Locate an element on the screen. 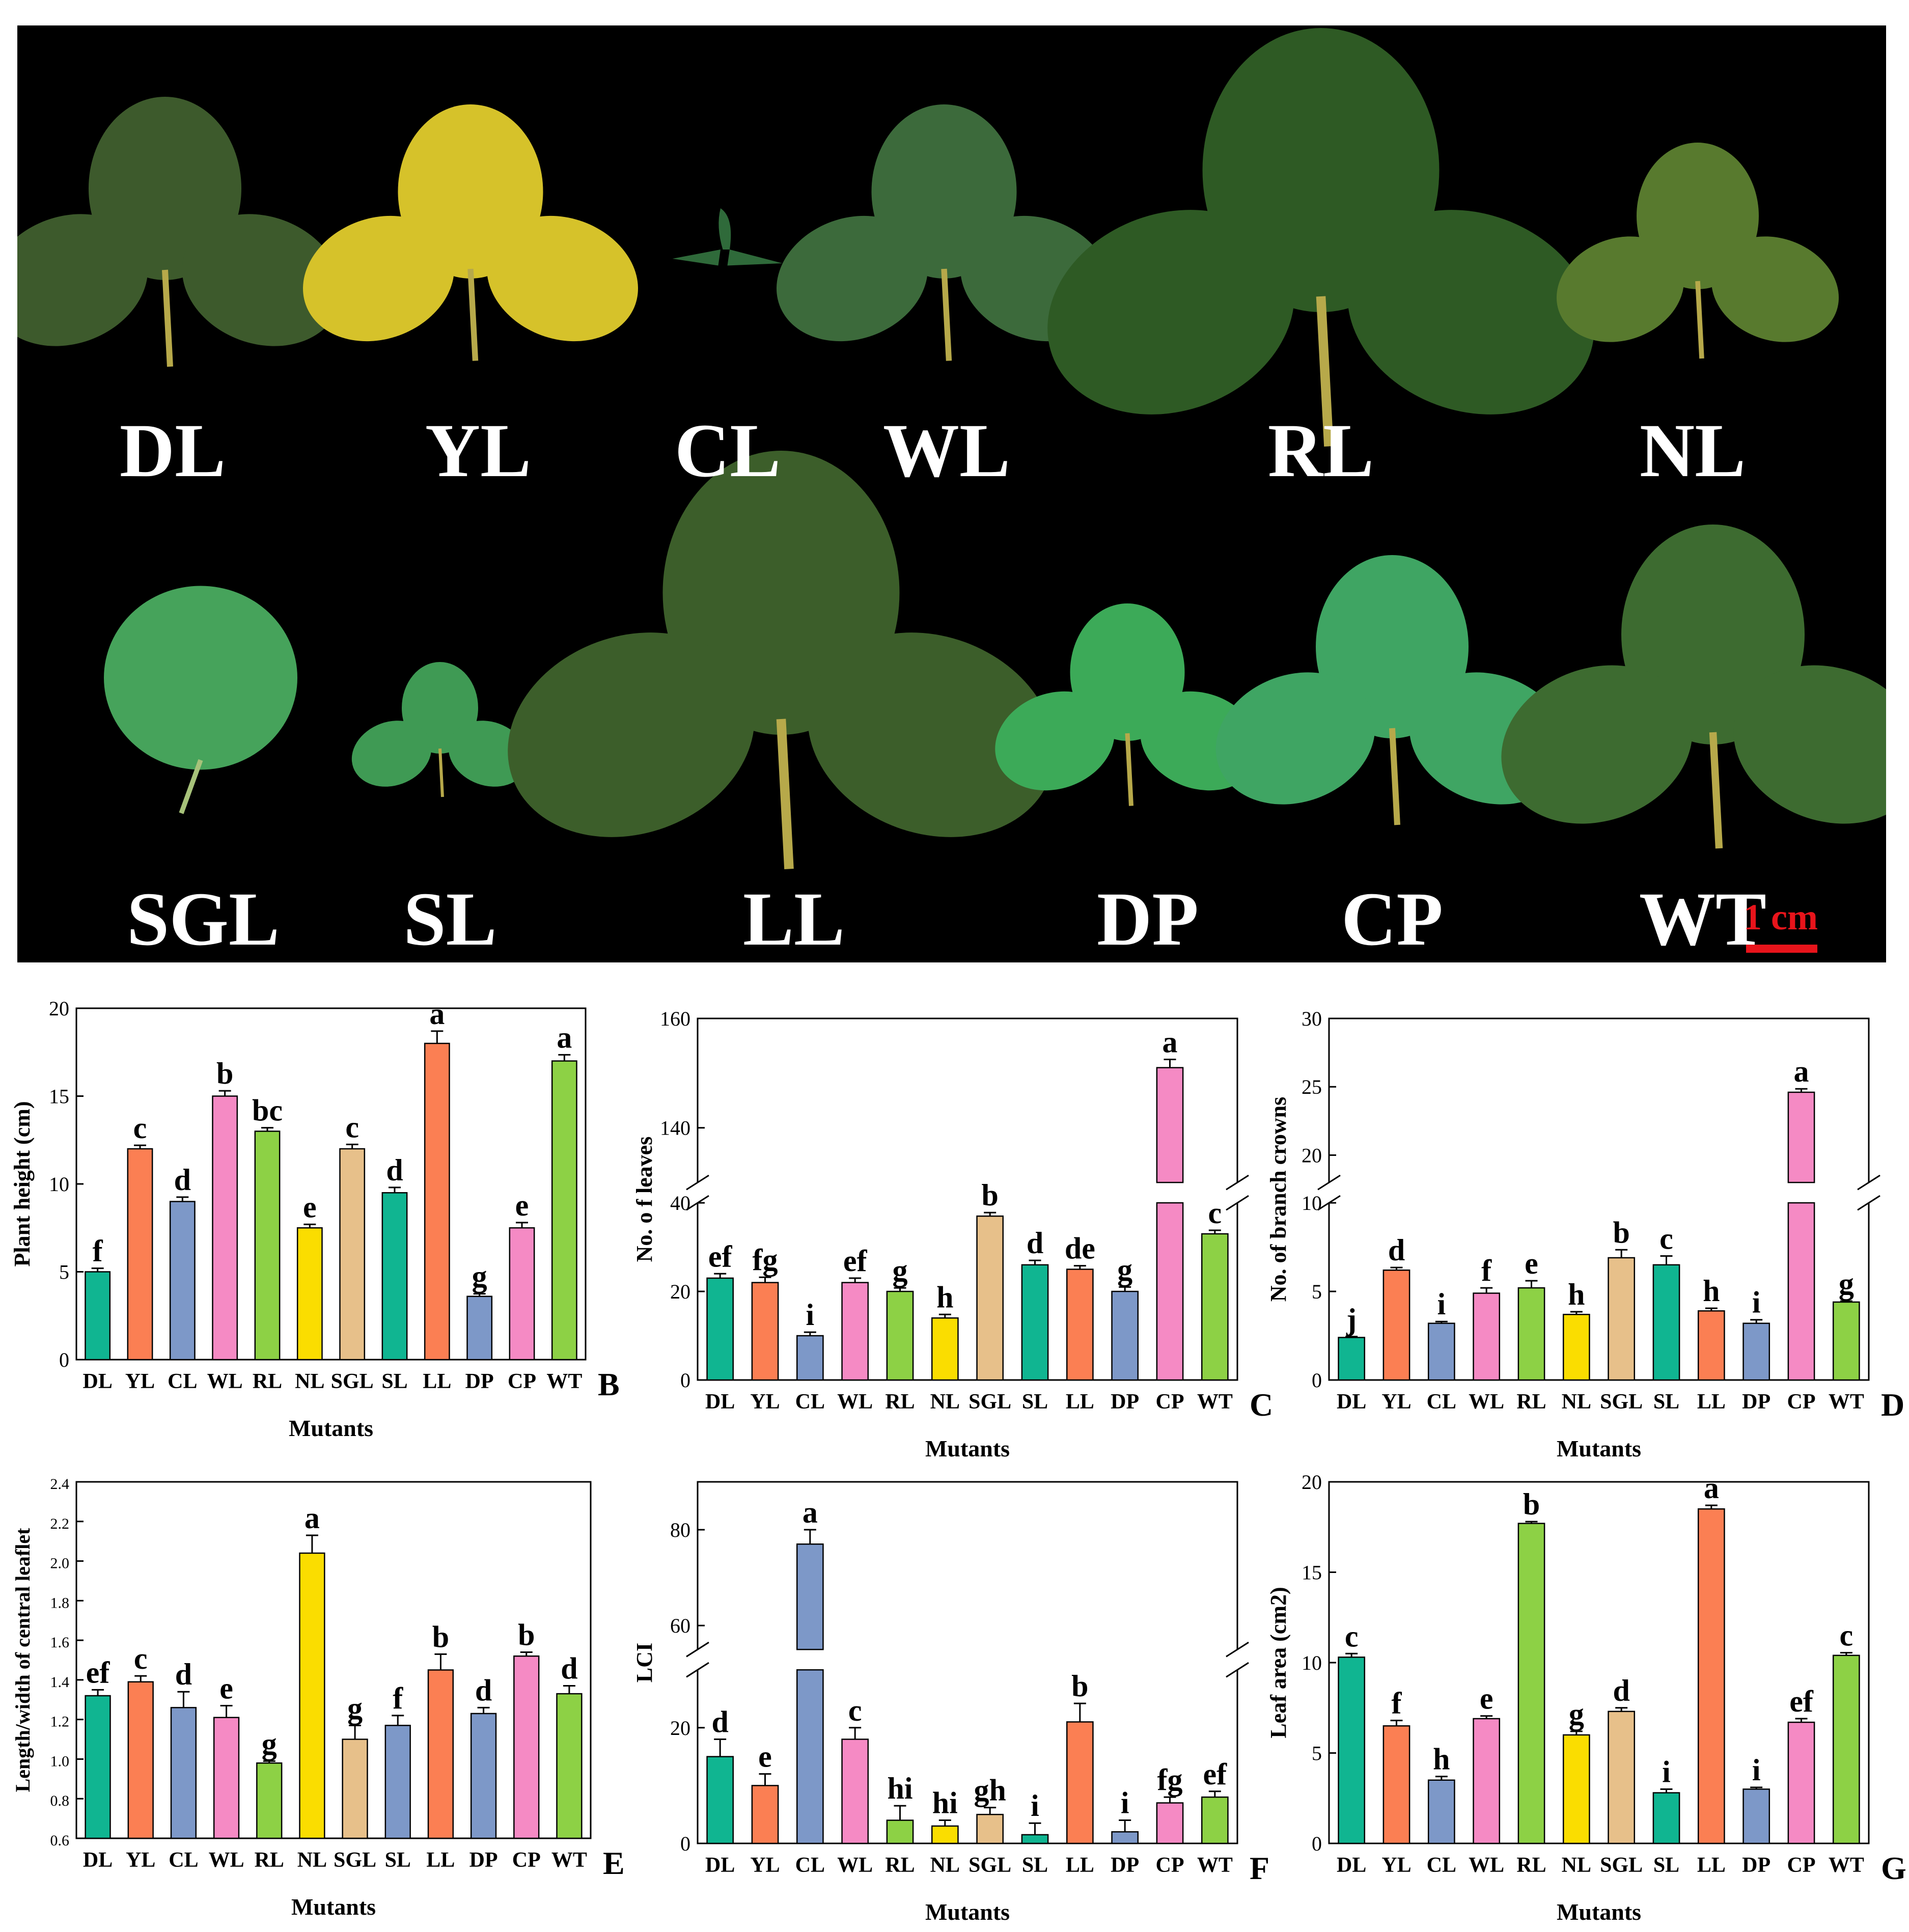 The image size is (1909, 1932). y-tick-label: 1.6 is located at coordinates (60, 1642).